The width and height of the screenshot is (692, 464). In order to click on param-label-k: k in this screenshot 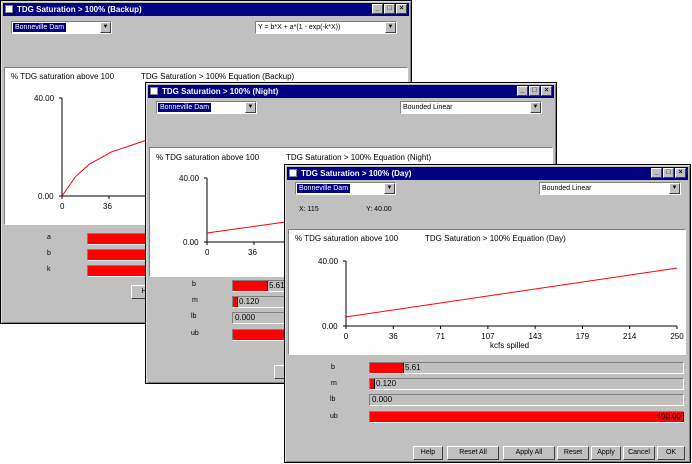, I will do `click(49, 269)`.